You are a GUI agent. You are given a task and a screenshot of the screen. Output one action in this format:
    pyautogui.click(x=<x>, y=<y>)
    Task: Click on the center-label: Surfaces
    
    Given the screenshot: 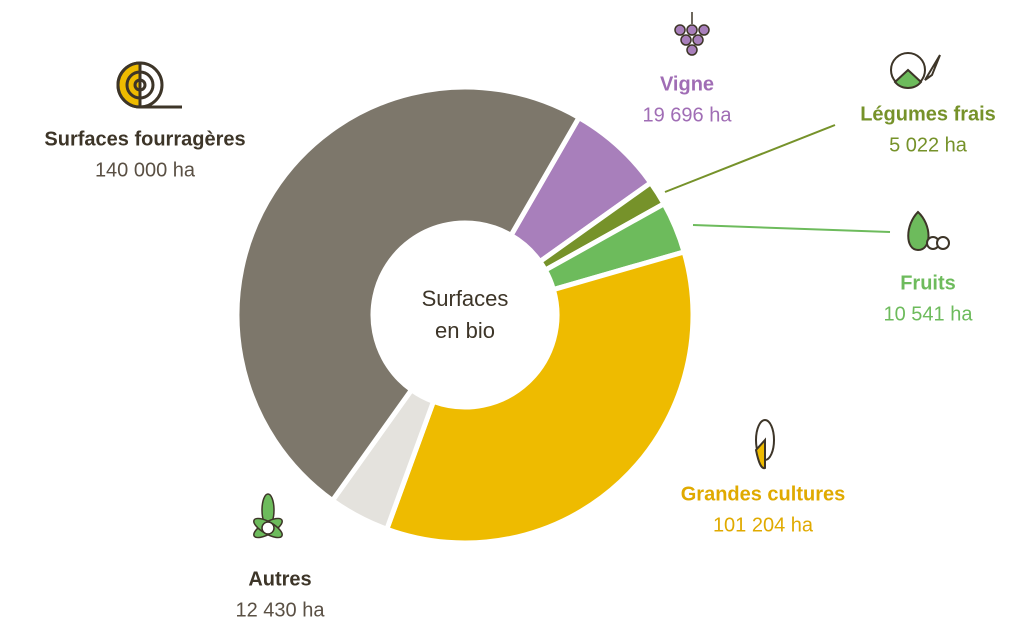 What is the action you would take?
    pyautogui.click(x=465, y=298)
    